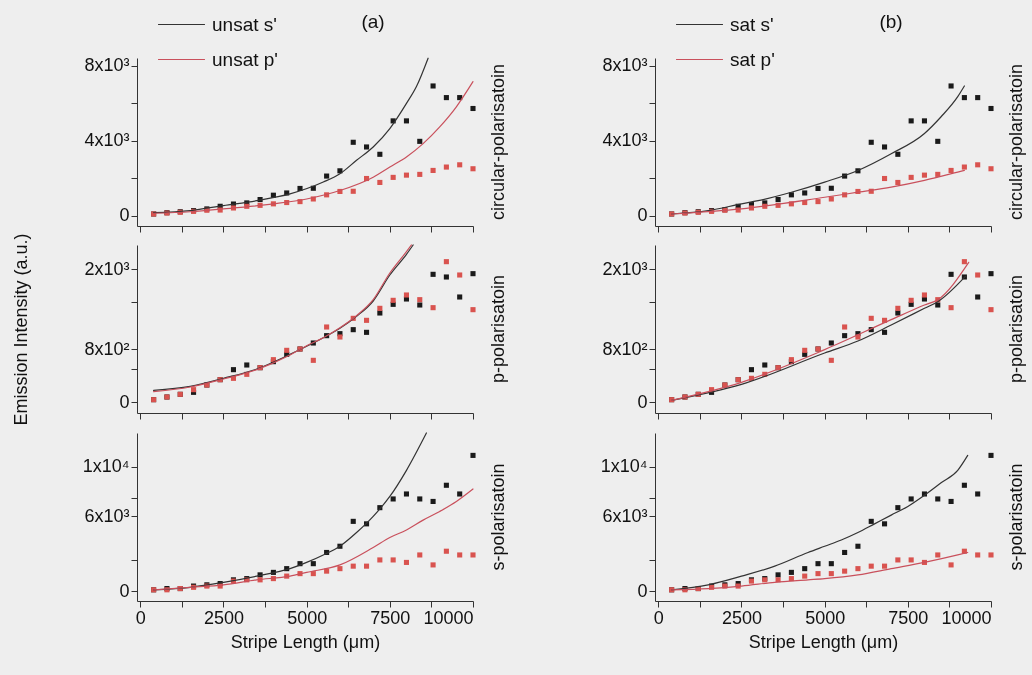 The height and width of the screenshot is (675, 1032). Describe the element at coordinates (752, 24) in the screenshot. I see `legend-label: sat s'` at that location.